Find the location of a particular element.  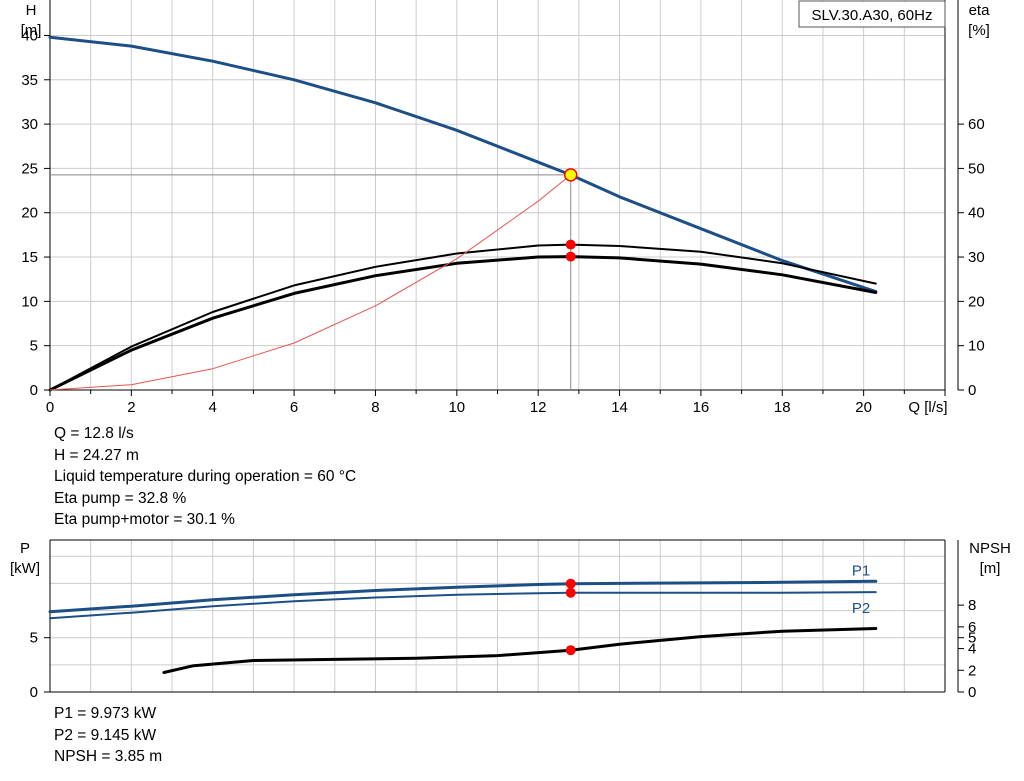

curve-p2 is located at coordinates (463, 605).